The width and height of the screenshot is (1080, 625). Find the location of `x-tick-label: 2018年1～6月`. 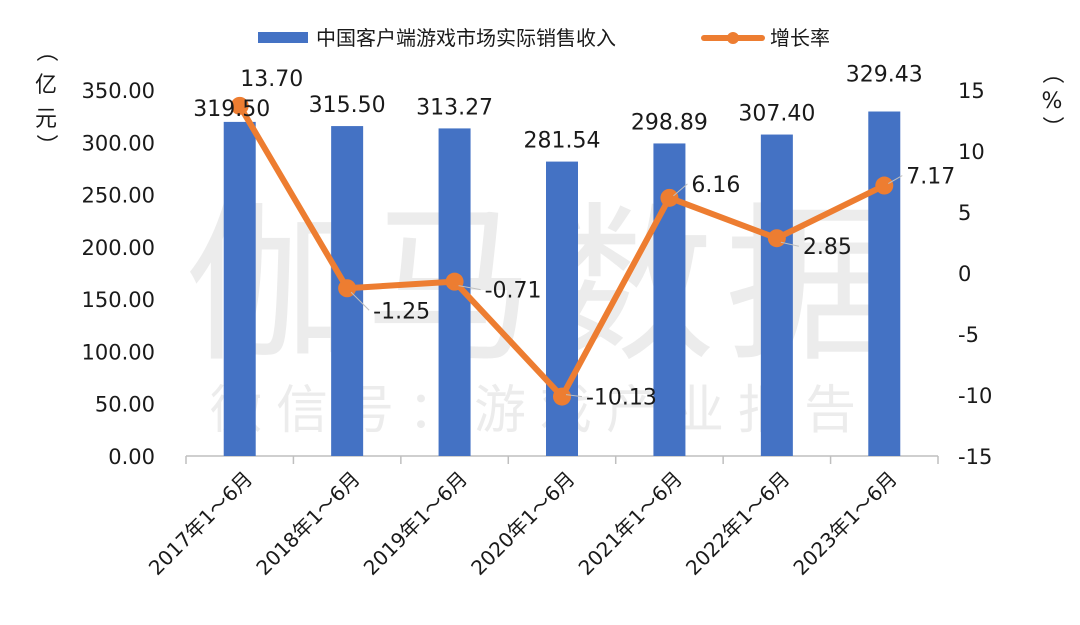

x-tick-label: 2018年1～6月 is located at coordinates (307, 523).